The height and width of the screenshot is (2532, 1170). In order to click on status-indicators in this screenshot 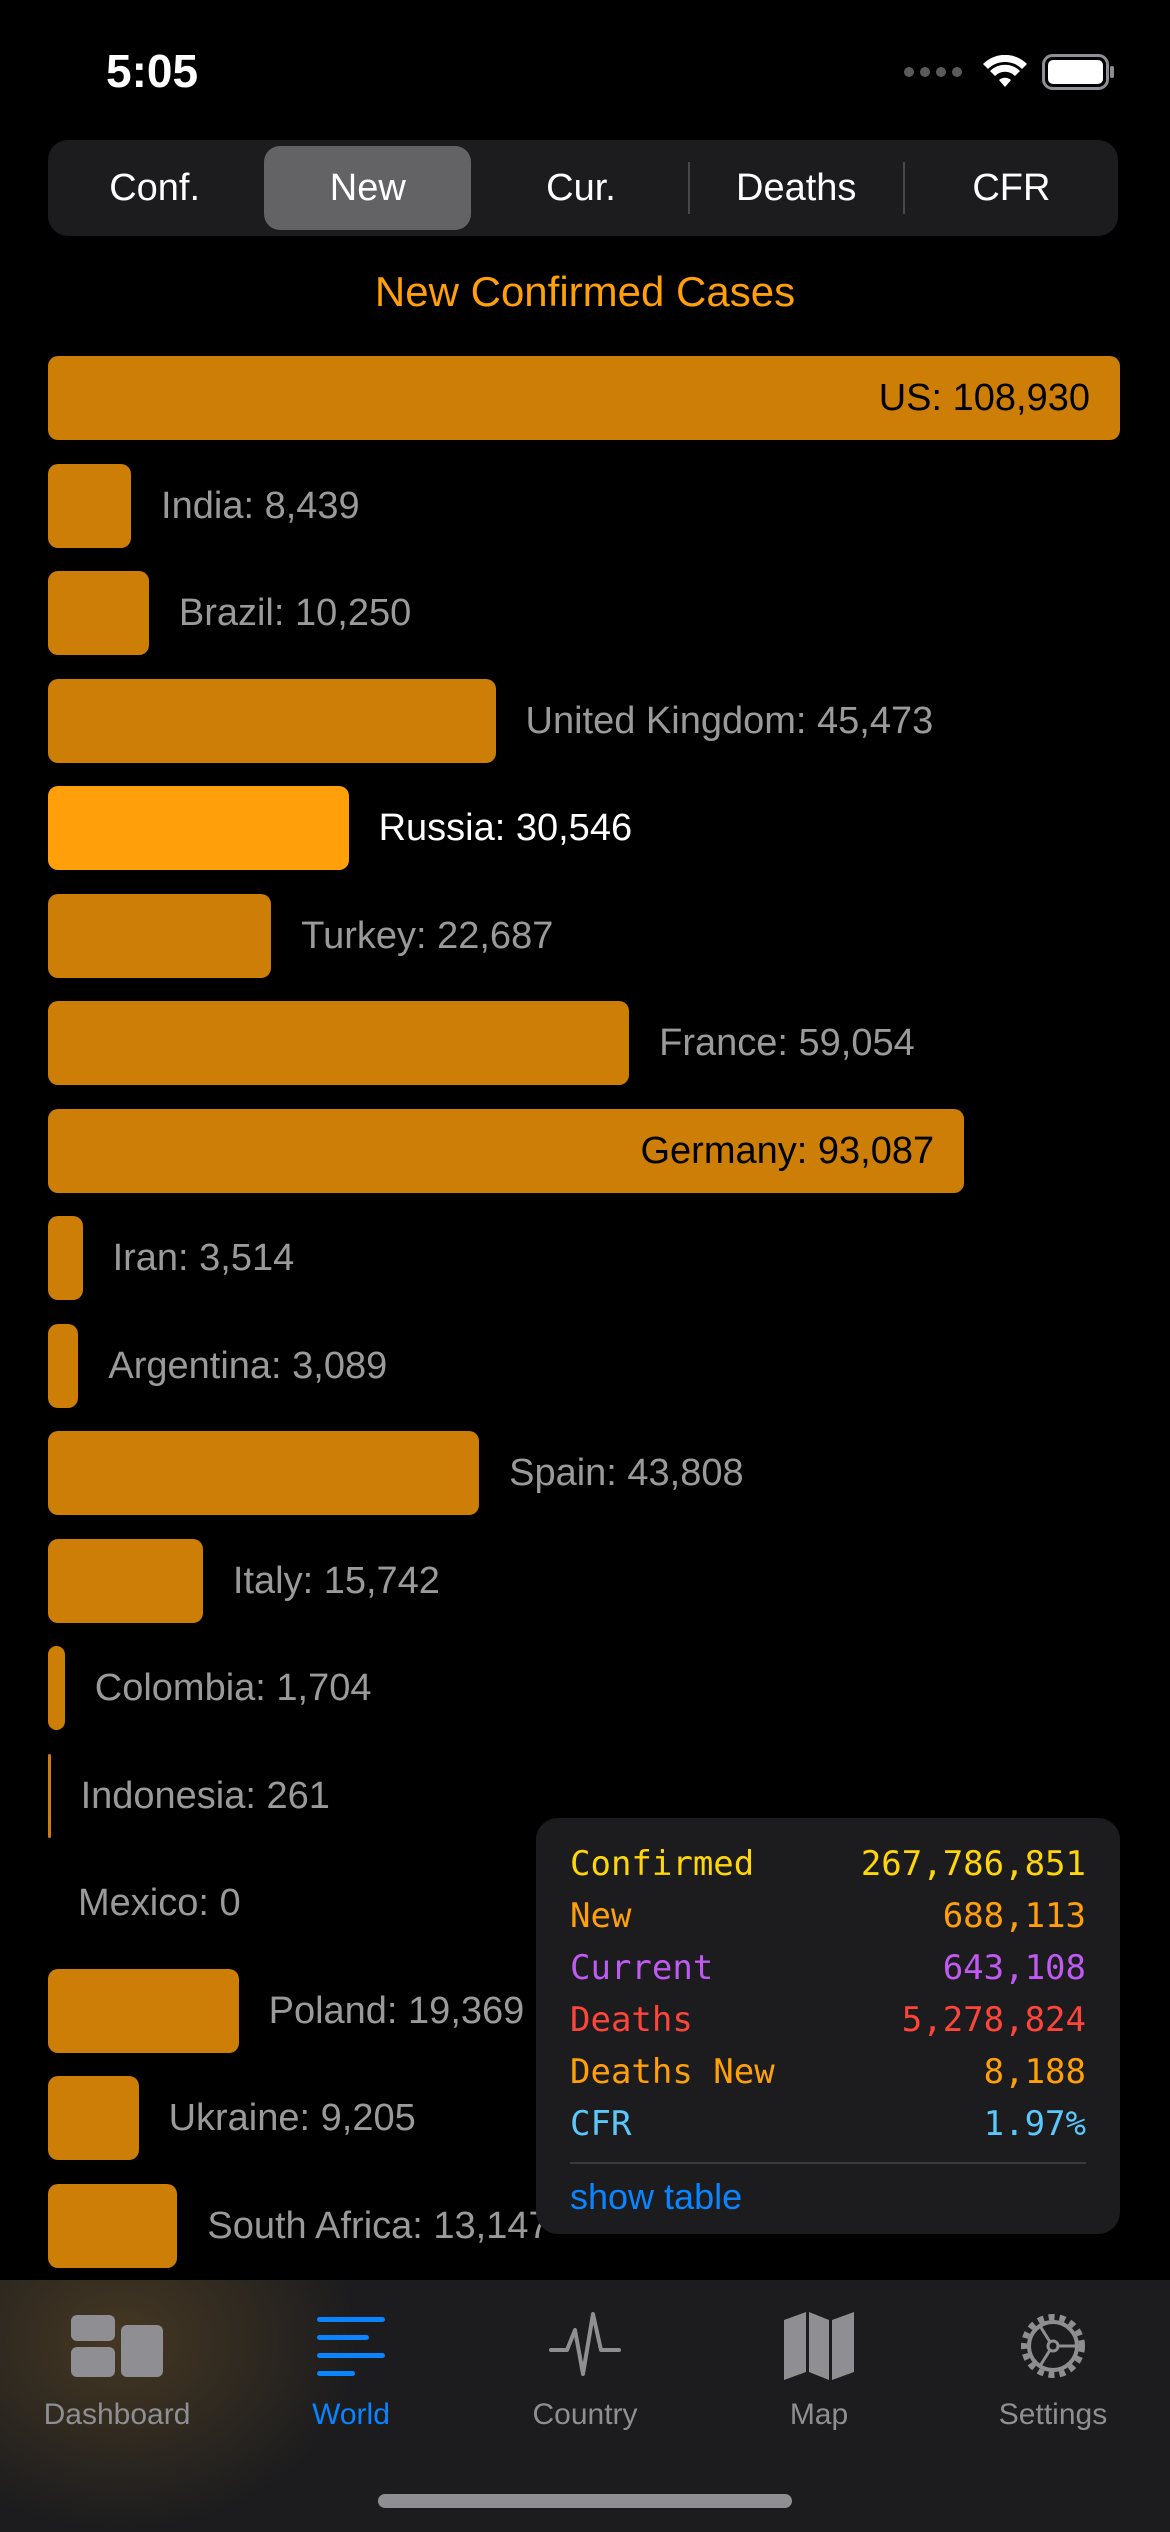, I will do `click(1010, 72)`.